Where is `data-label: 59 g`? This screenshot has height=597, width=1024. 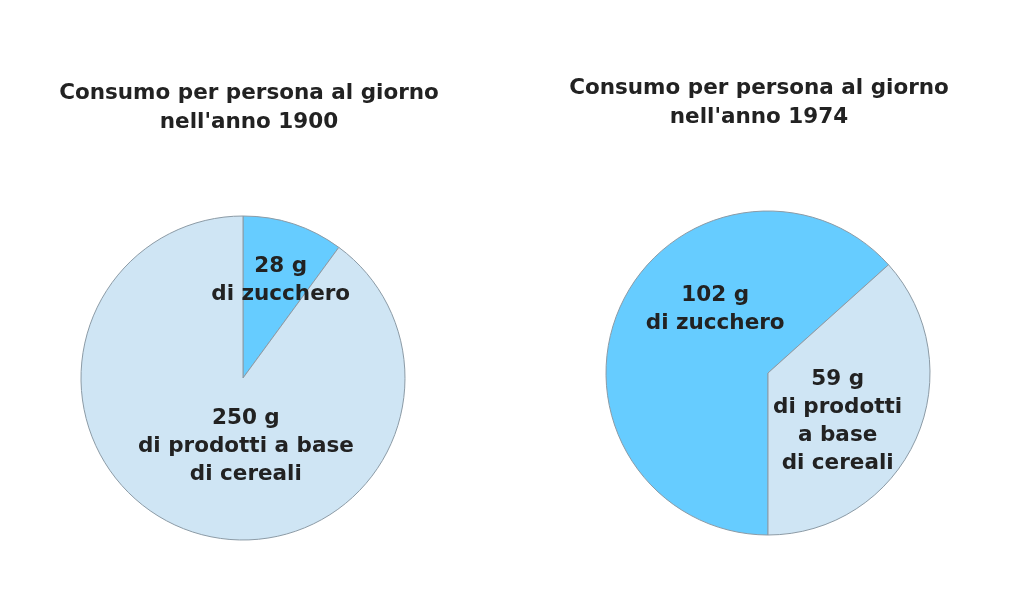
data-label: 59 g is located at coordinates (838, 377).